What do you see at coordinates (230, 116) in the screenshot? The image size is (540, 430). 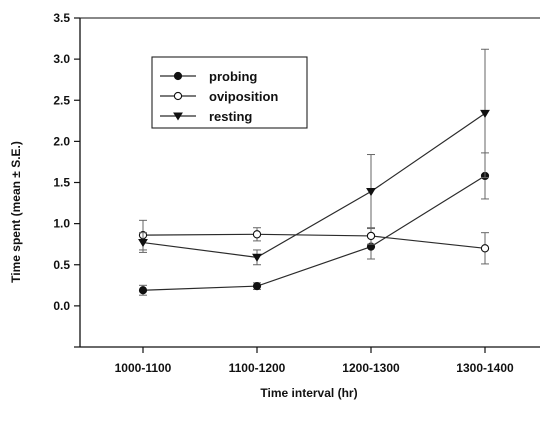 I see `legend-label: resting` at bounding box center [230, 116].